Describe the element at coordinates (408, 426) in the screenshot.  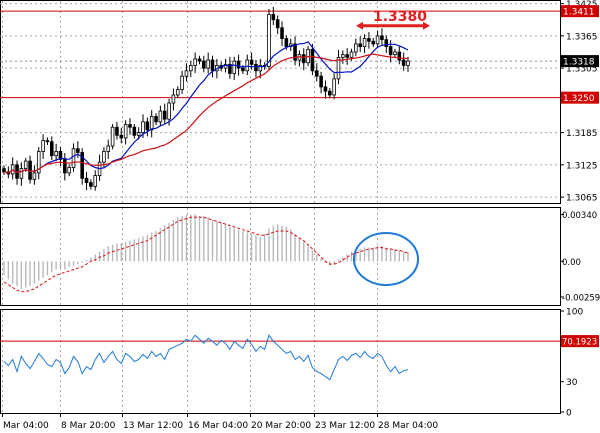
I see `time-label: 28 Mar 04:00` at that location.